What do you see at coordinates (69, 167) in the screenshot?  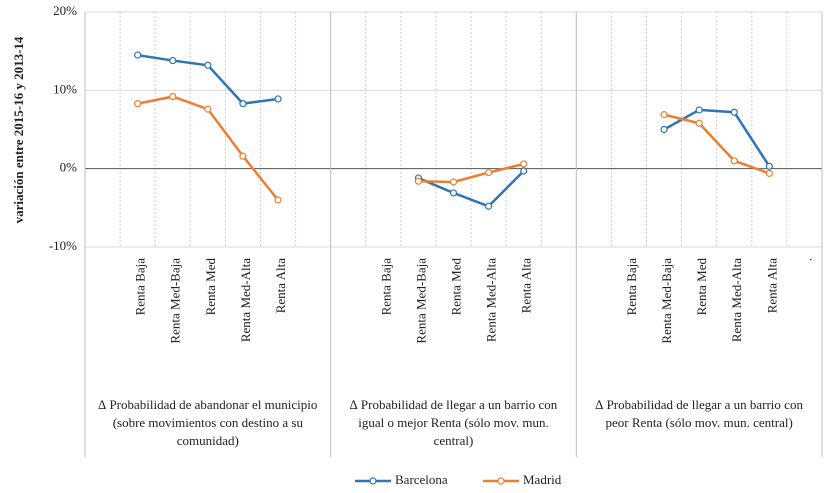 I see `y-tick-label: 0%` at bounding box center [69, 167].